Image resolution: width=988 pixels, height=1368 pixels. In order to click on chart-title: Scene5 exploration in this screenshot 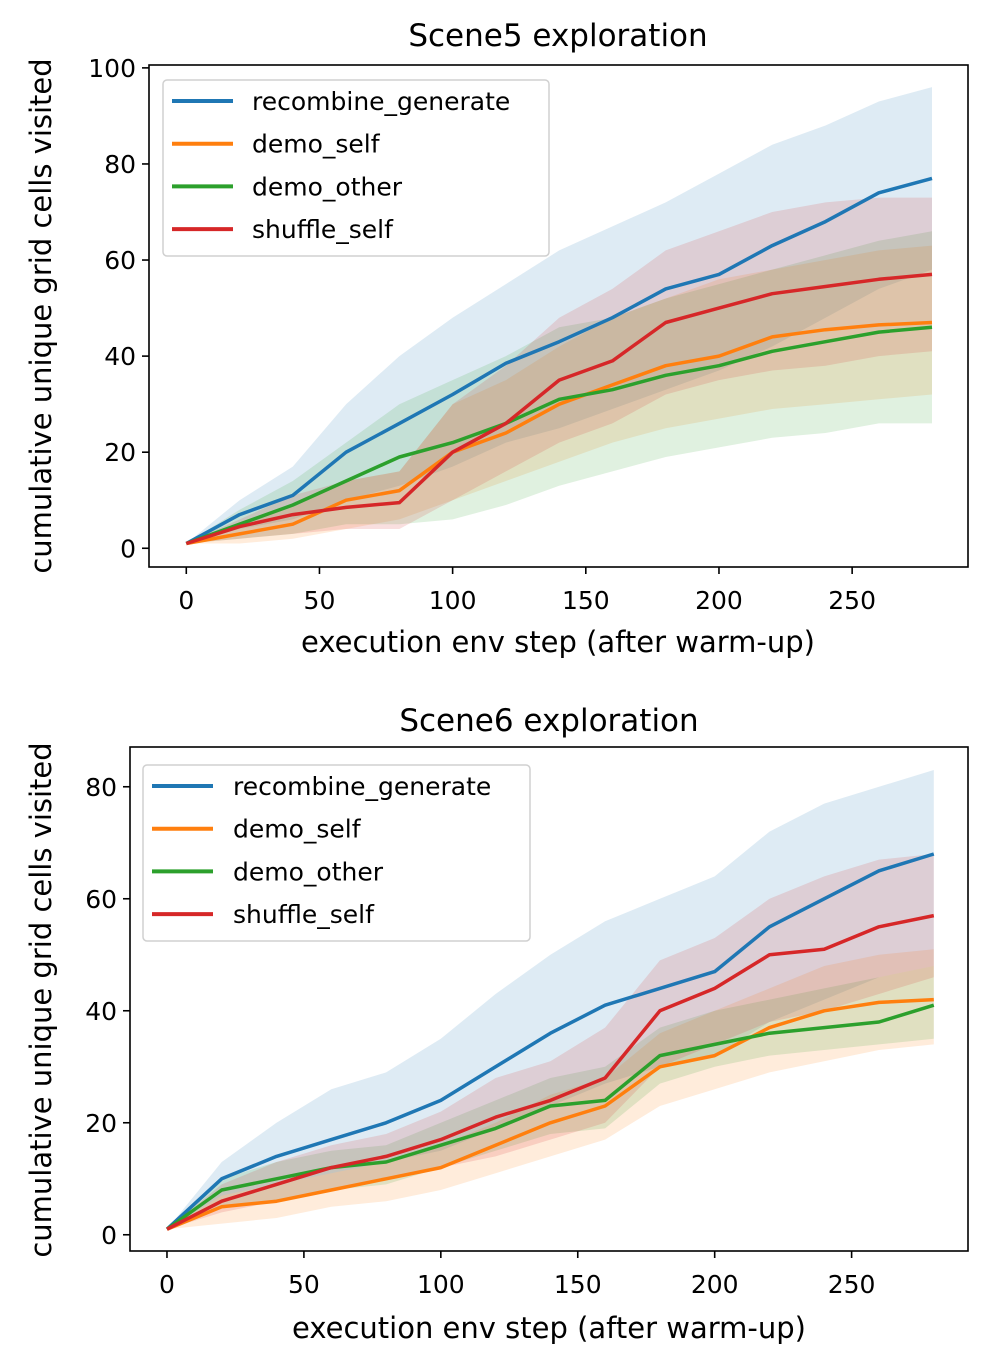, I will do `click(557, 36)`.